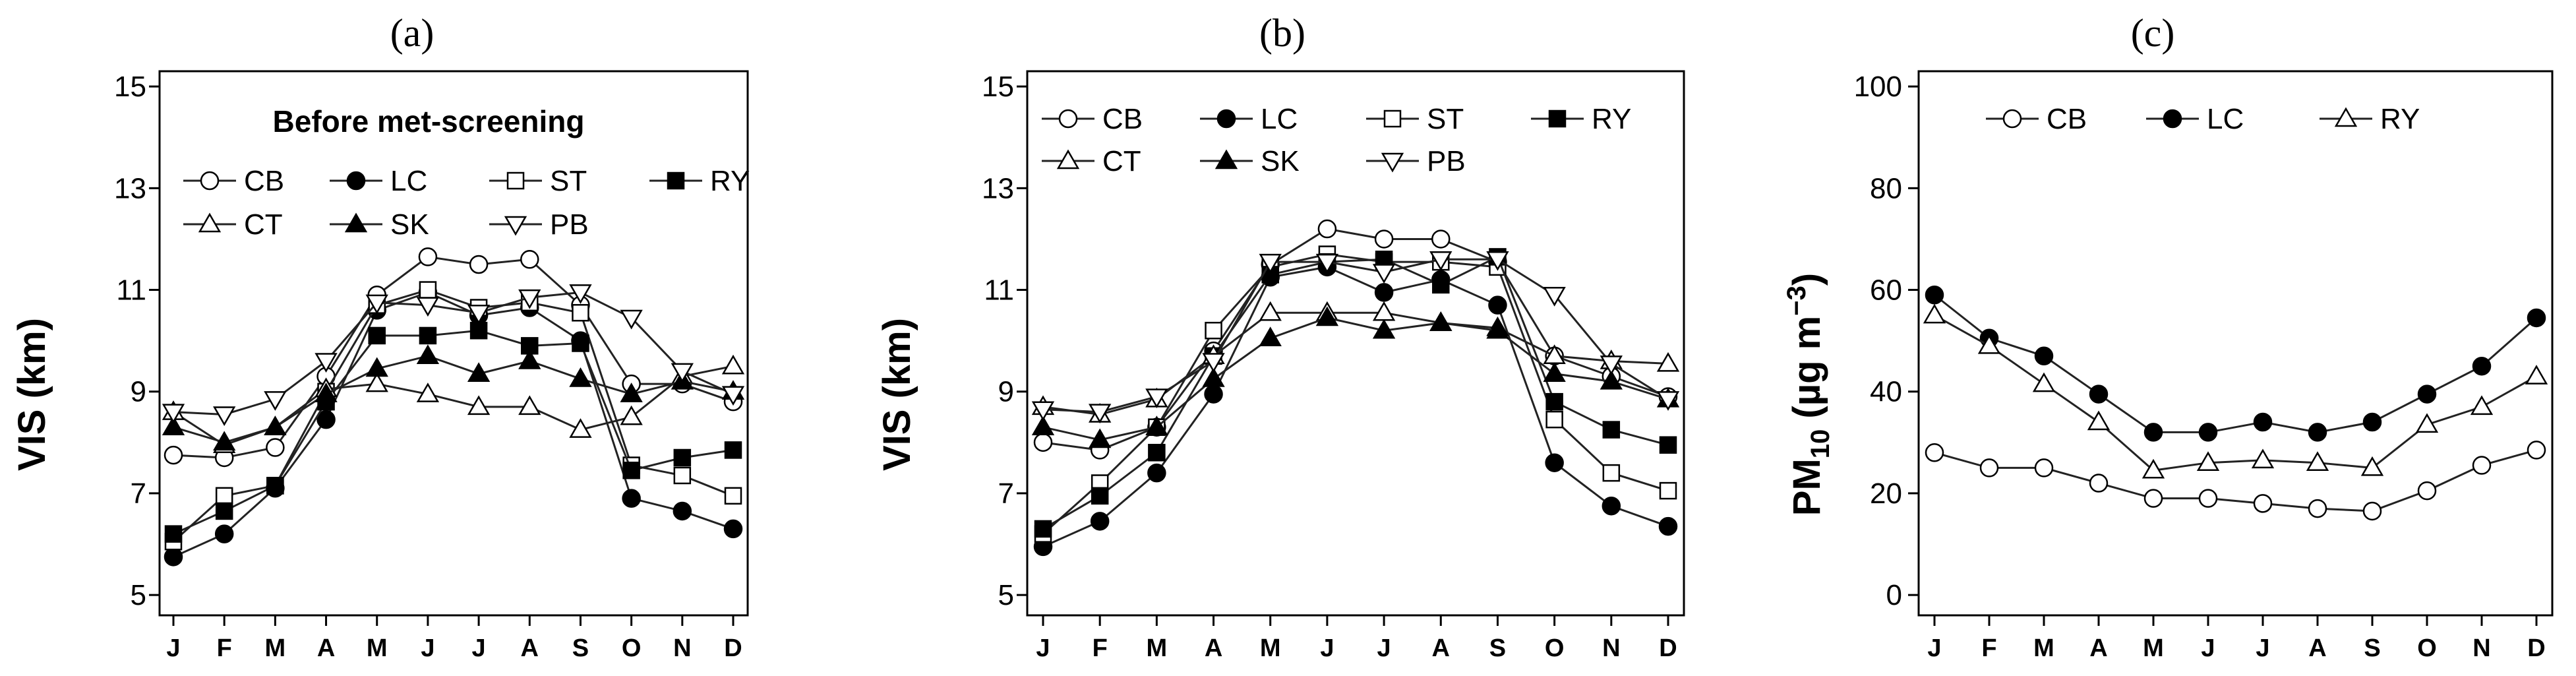  What do you see at coordinates (2153, 33) in the screenshot?
I see `panel-label-c: (c)` at bounding box center [2153, 33].